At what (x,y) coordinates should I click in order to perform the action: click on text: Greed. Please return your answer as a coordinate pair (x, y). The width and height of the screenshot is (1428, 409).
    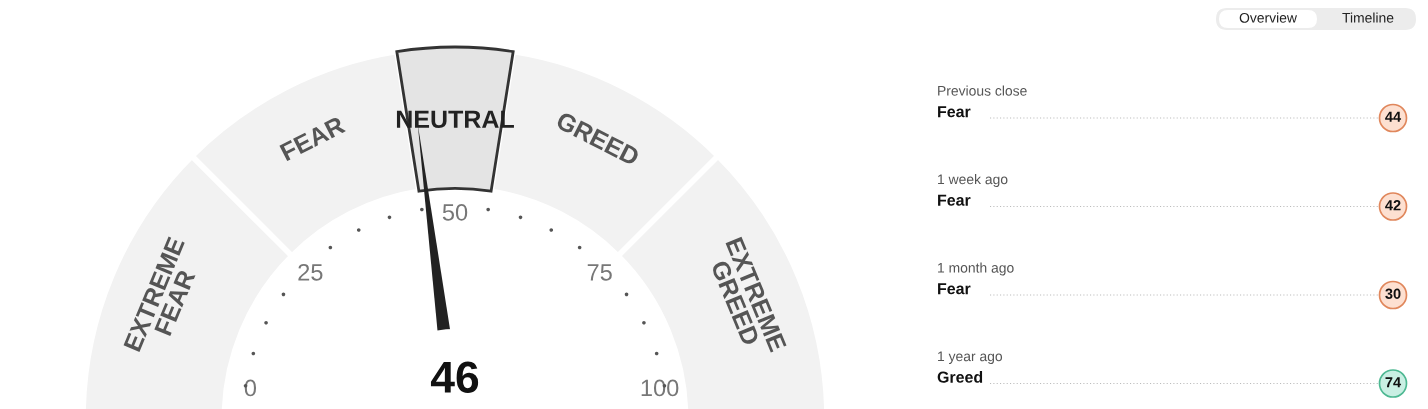
    Looking at the image, I should click on (960, 377).